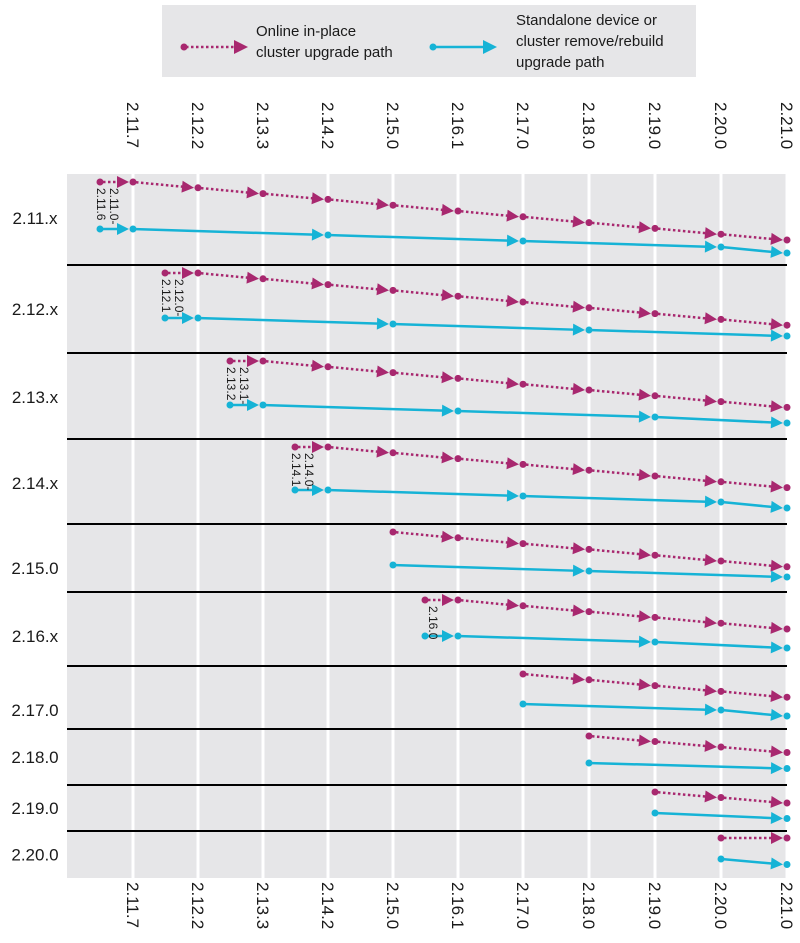  Describe the element at coordinates (302, 471) in the screenshot. I see `start-range-label: 2.14.0-2.14.1` at that location.